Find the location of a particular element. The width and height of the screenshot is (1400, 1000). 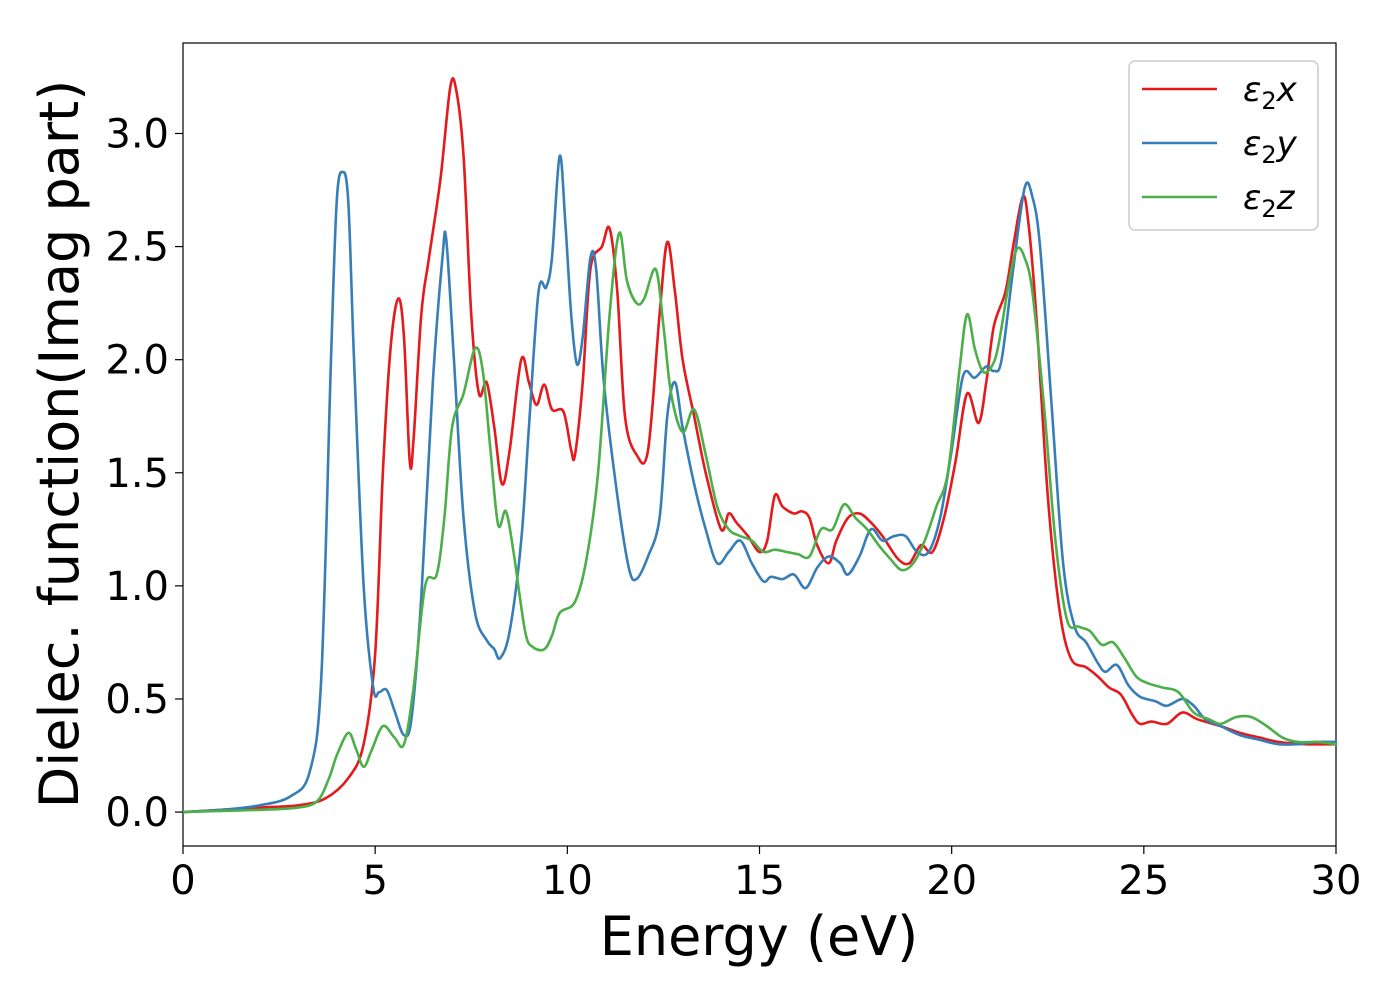

legend-component: y is located at coordinates (1287, 144).